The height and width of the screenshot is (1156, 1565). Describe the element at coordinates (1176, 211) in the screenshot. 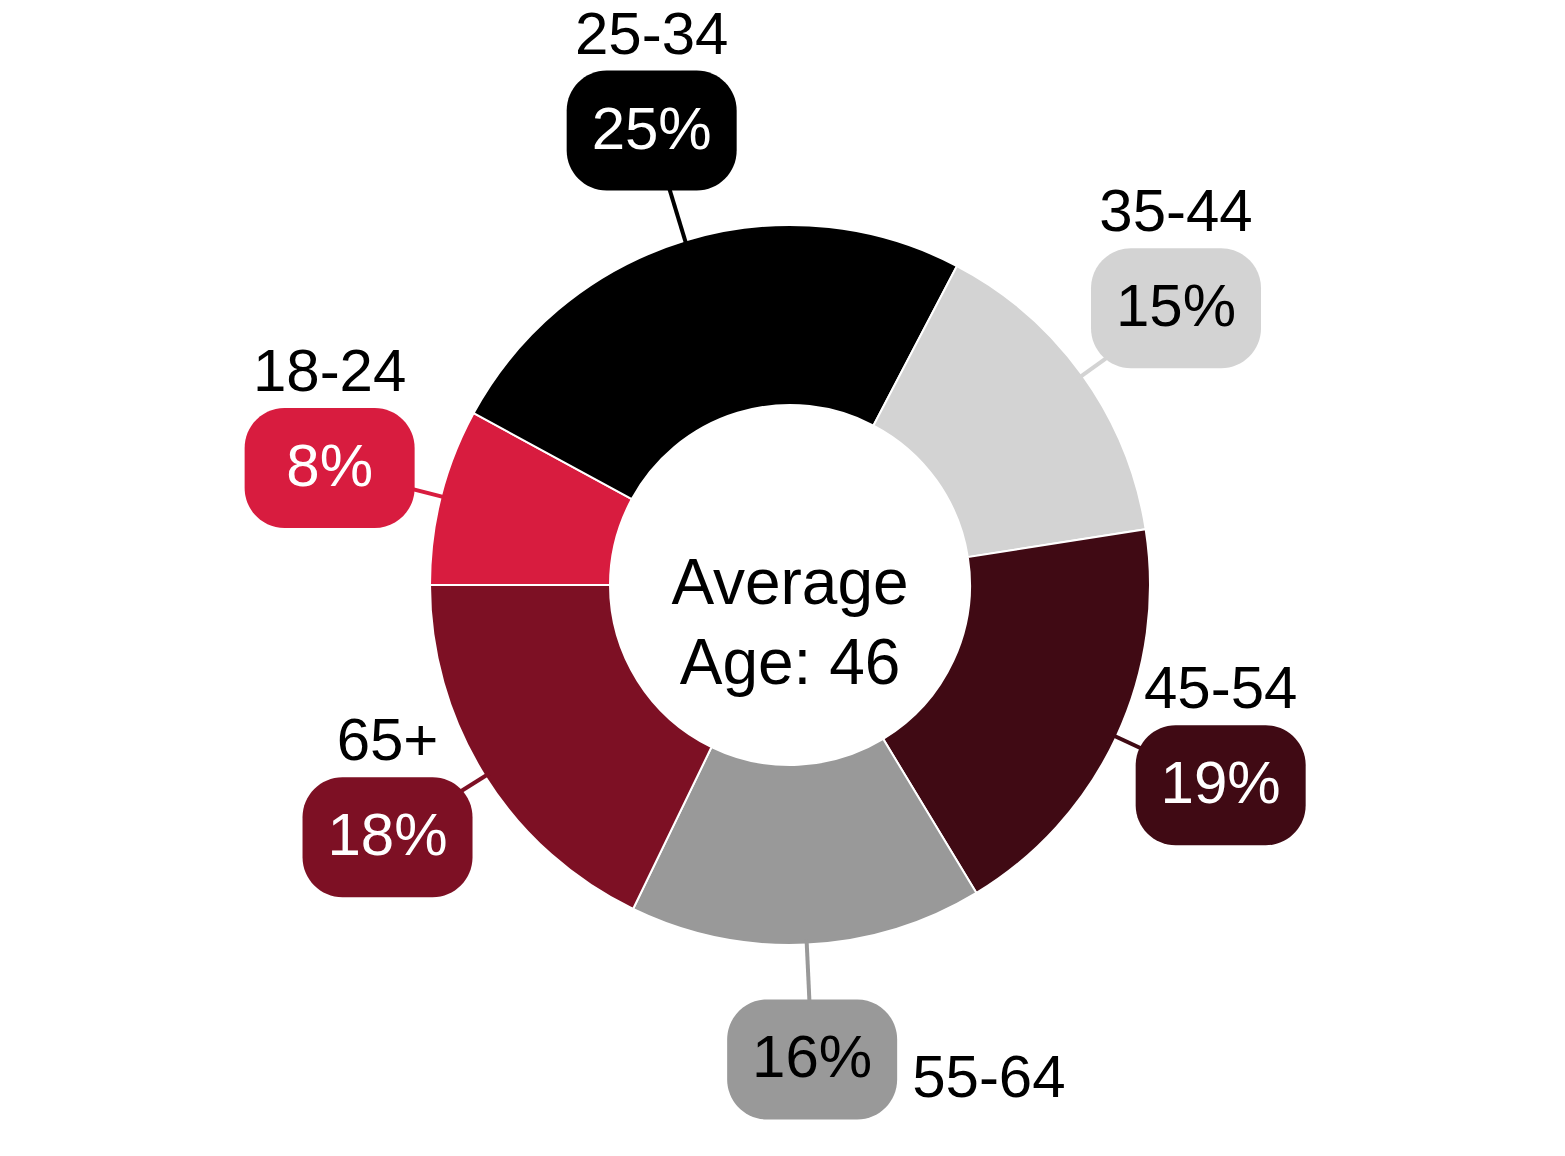

I see `slice-label: 35-44` at that location.